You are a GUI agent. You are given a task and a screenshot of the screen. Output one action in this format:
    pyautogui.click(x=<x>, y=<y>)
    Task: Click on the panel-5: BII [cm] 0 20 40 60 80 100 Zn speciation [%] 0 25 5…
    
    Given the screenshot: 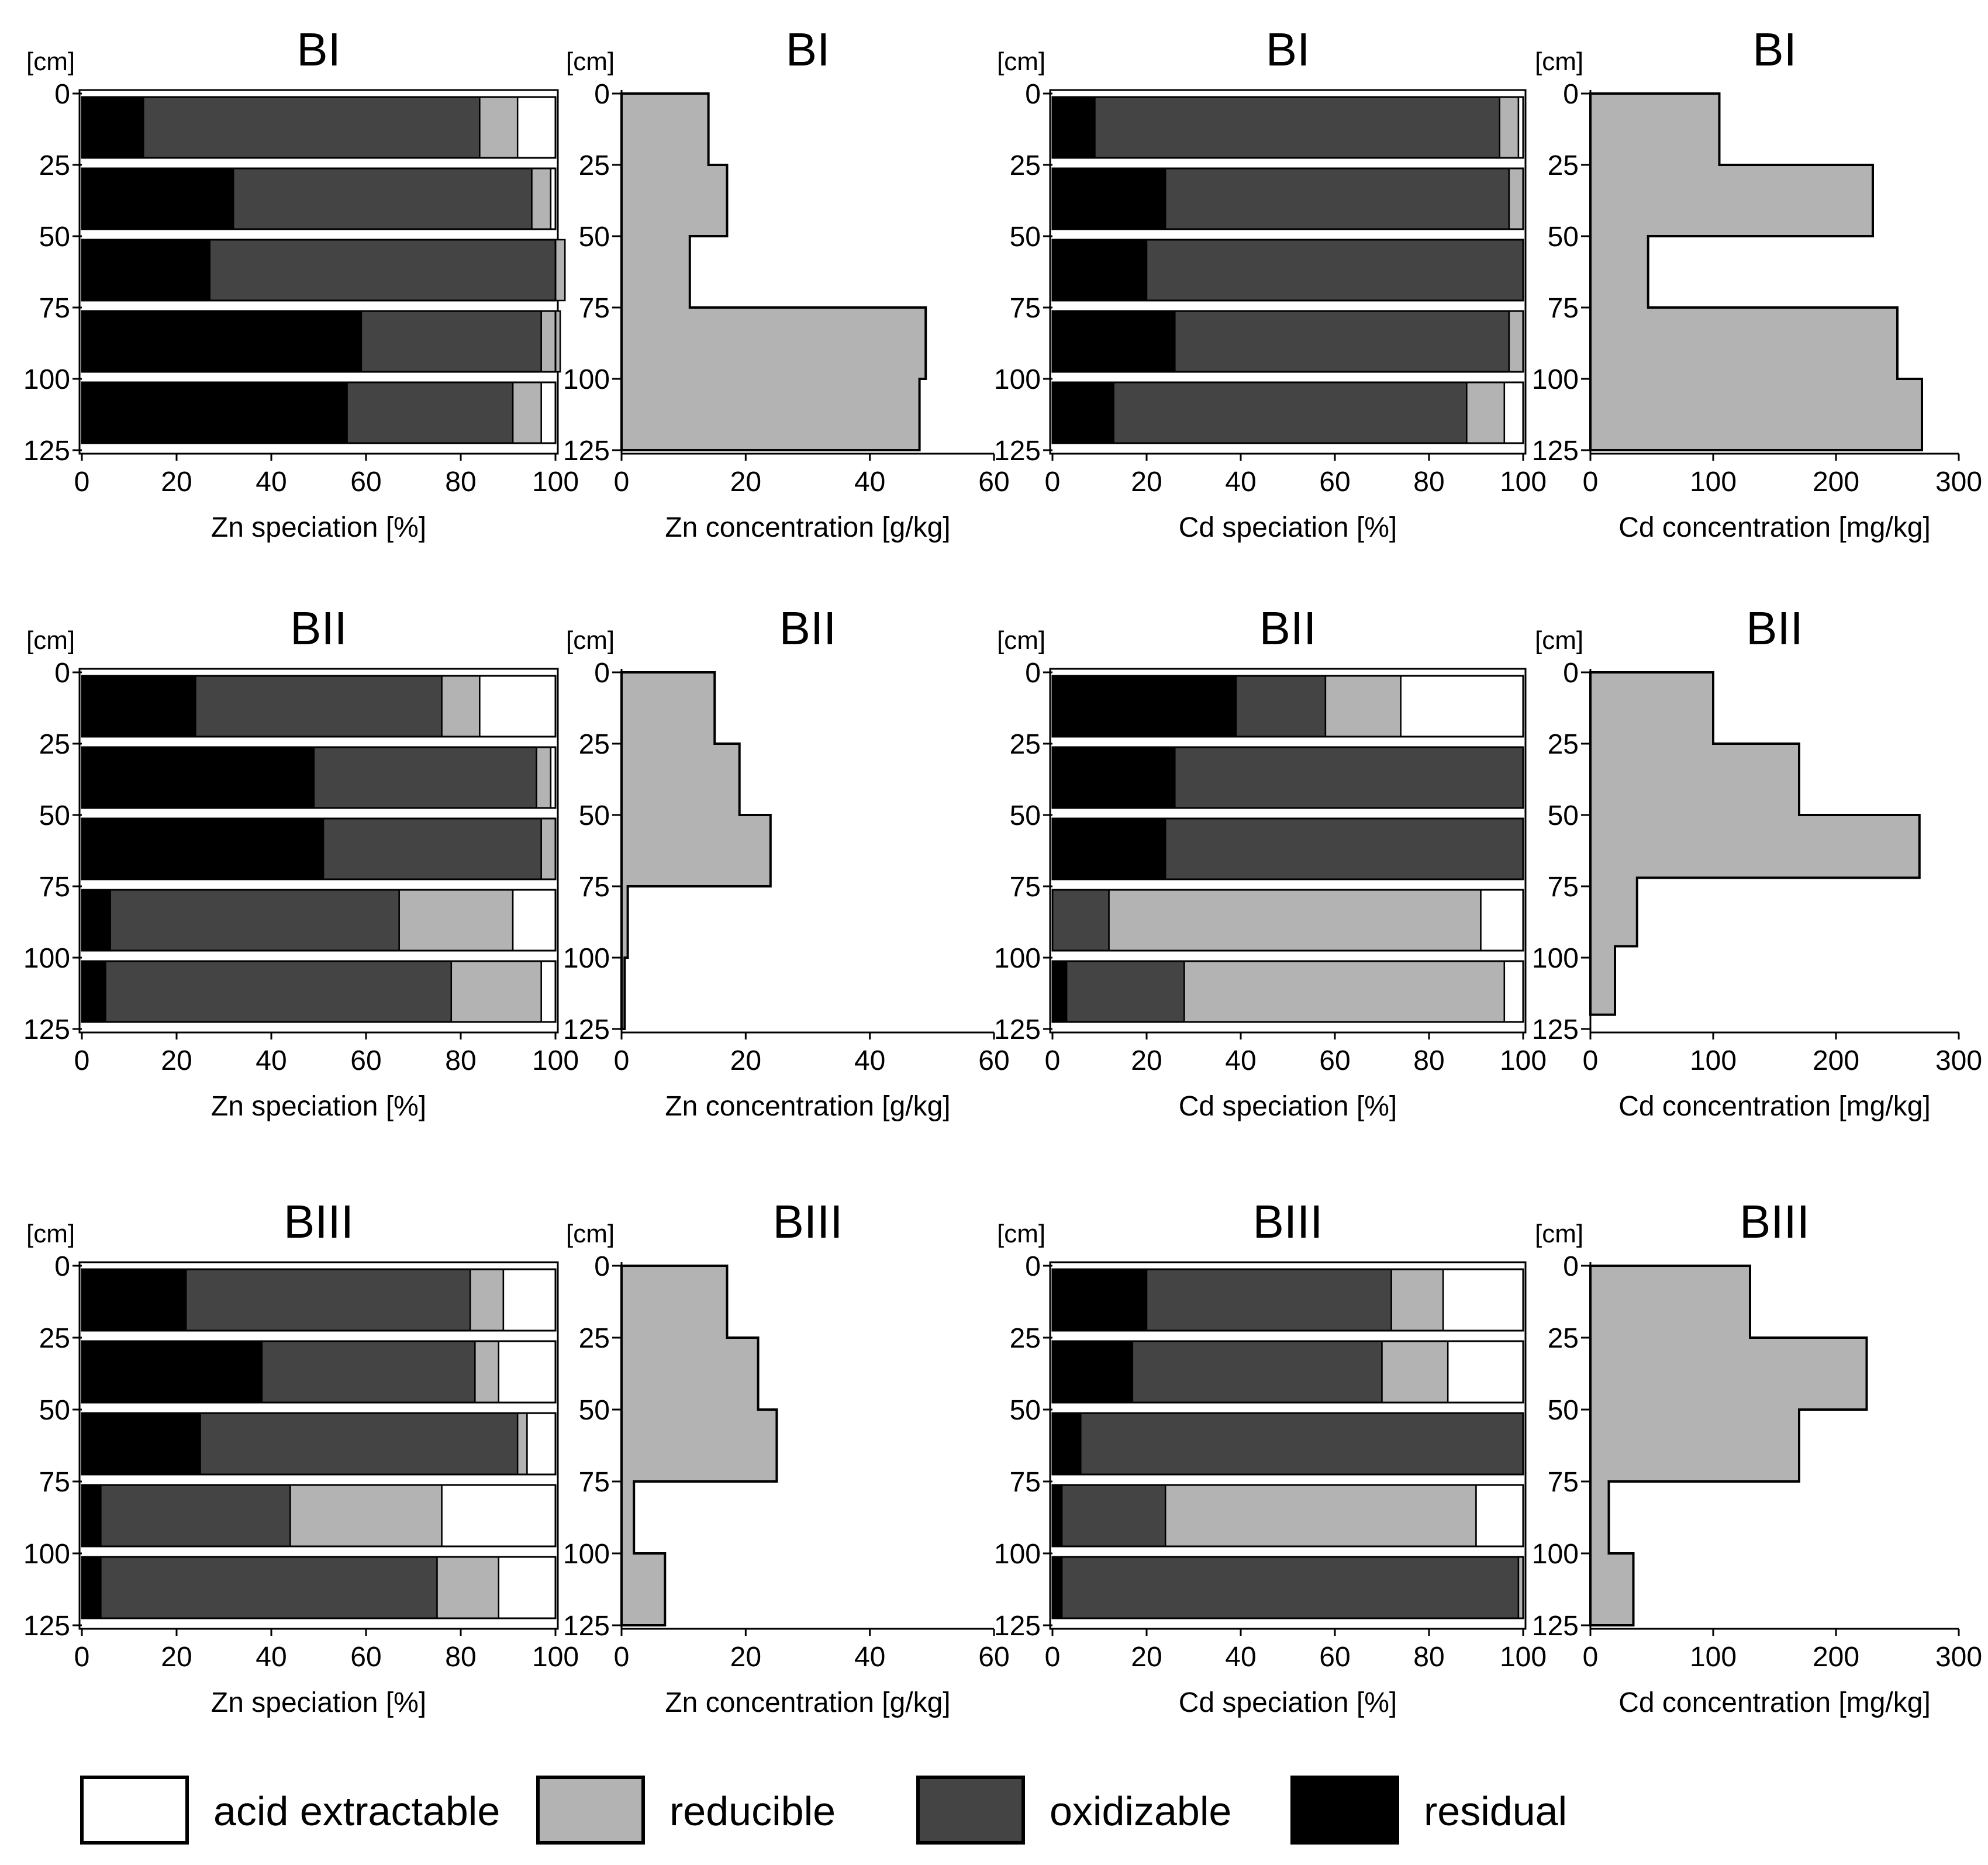 What is the action you would take?
    pyautogui.click(x=301, y=862)
    